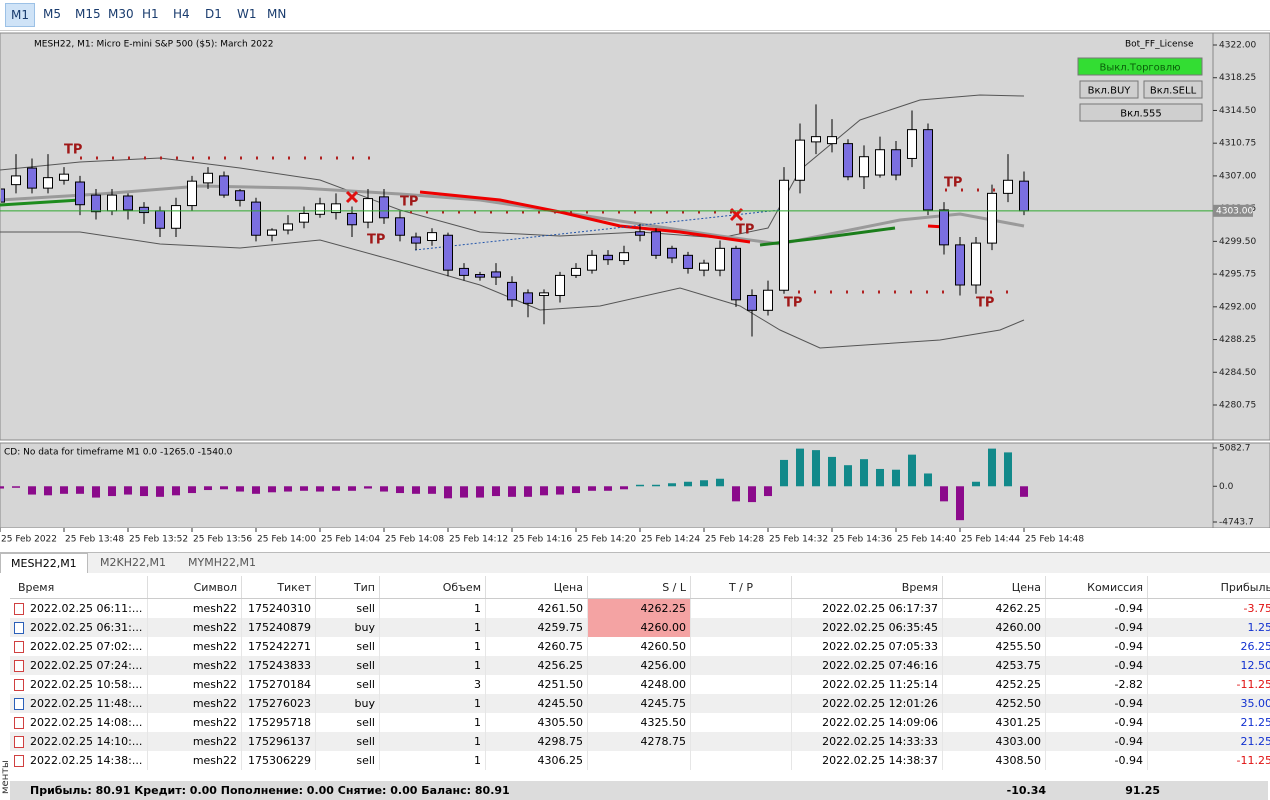 This screenshot has width=1270, height=800. I want to click on cell: 4278.75, so click(639, 741).